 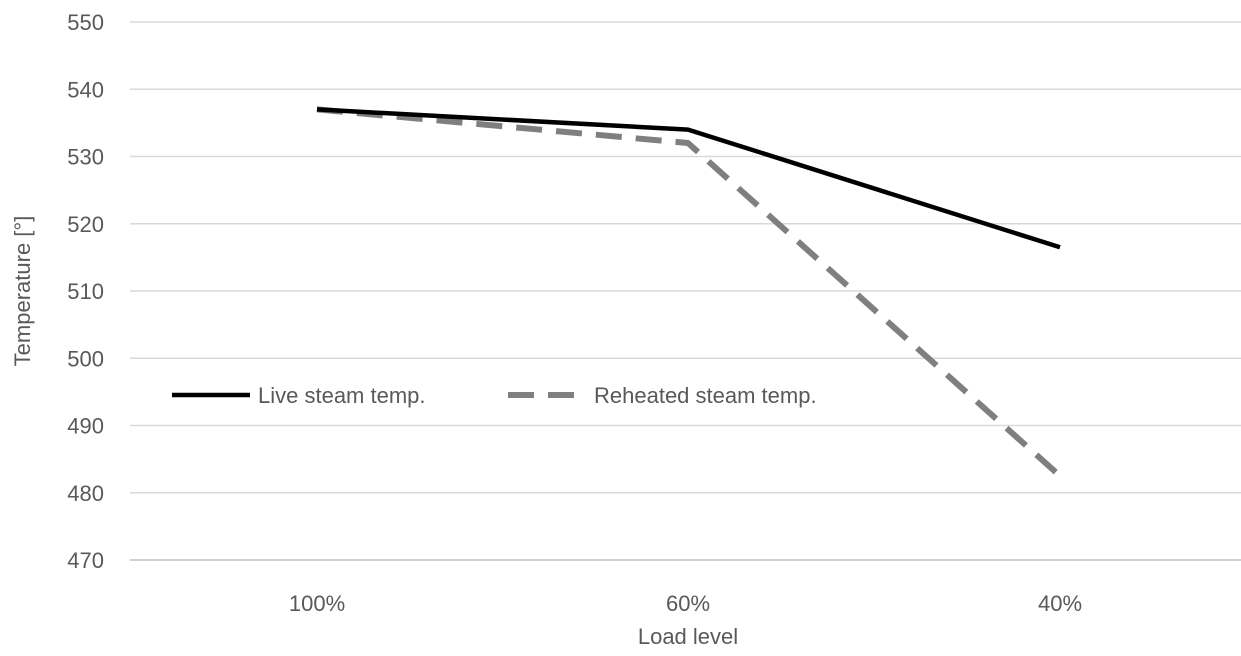 I want to click on x-axis-ticks: 100% 60% 40%, so click(x=685, y=603).